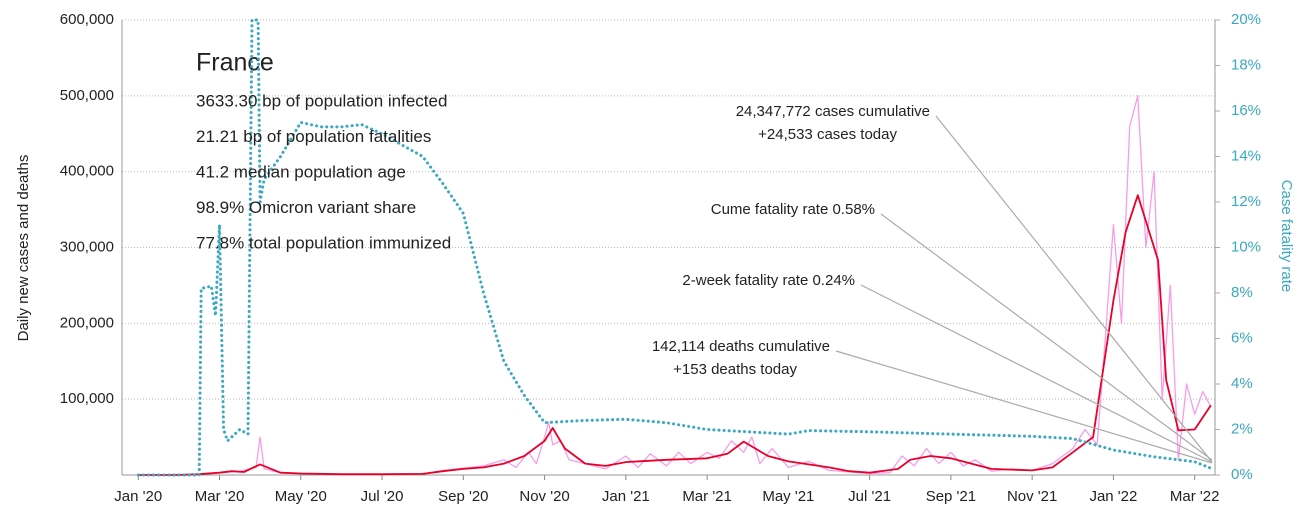 This screenshot has width=1299, height=518. Describe the element at coordinates (1246, 64) in the screenshot. I see `y2-tick-label: 18%` at that location.